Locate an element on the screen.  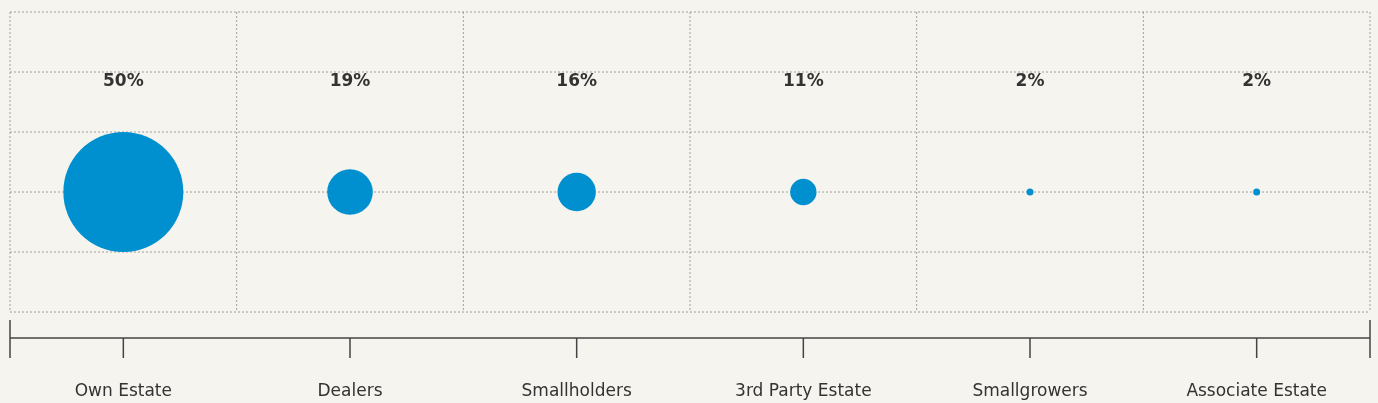
data-label: 11% is located at coordinates (803, 80).